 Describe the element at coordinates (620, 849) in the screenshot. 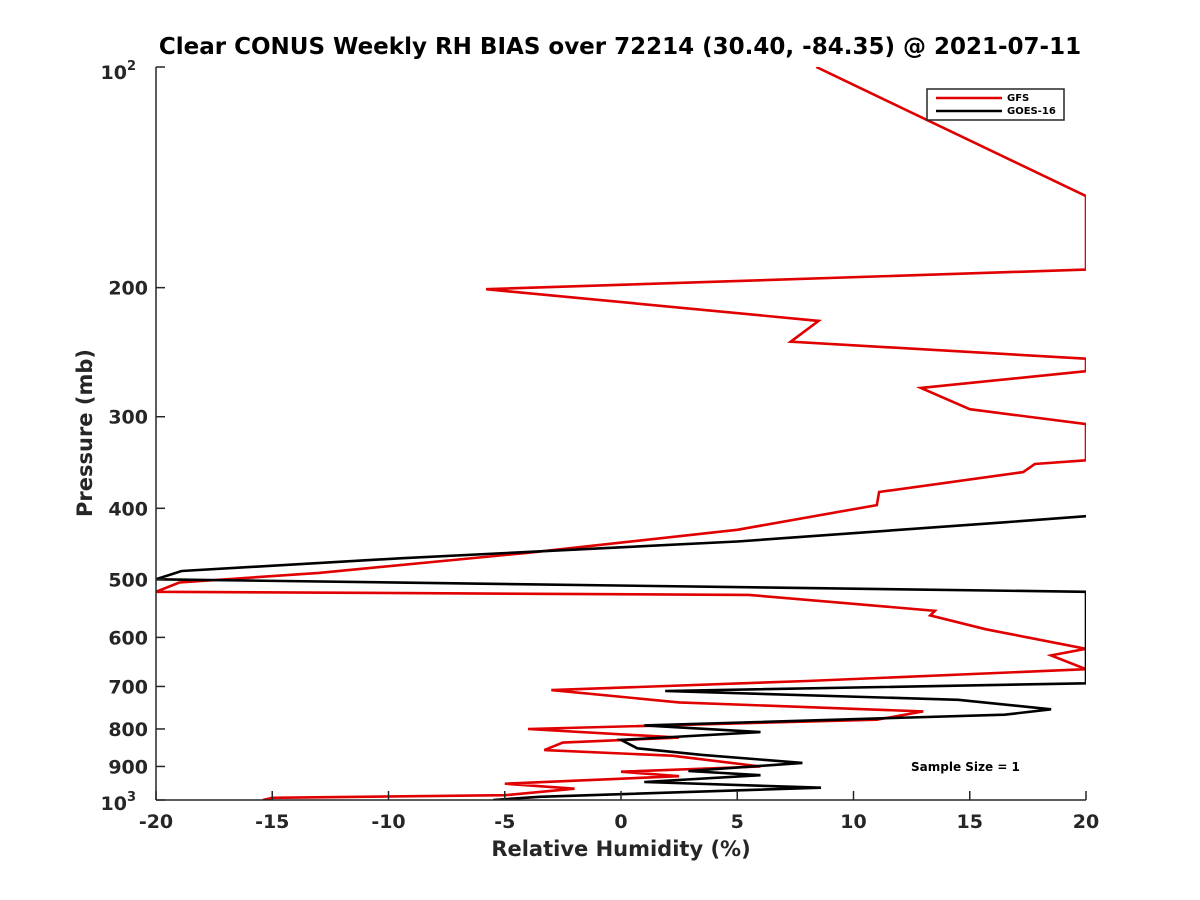

I see `x-axis-label: Relative Humidity (%)` at that location.